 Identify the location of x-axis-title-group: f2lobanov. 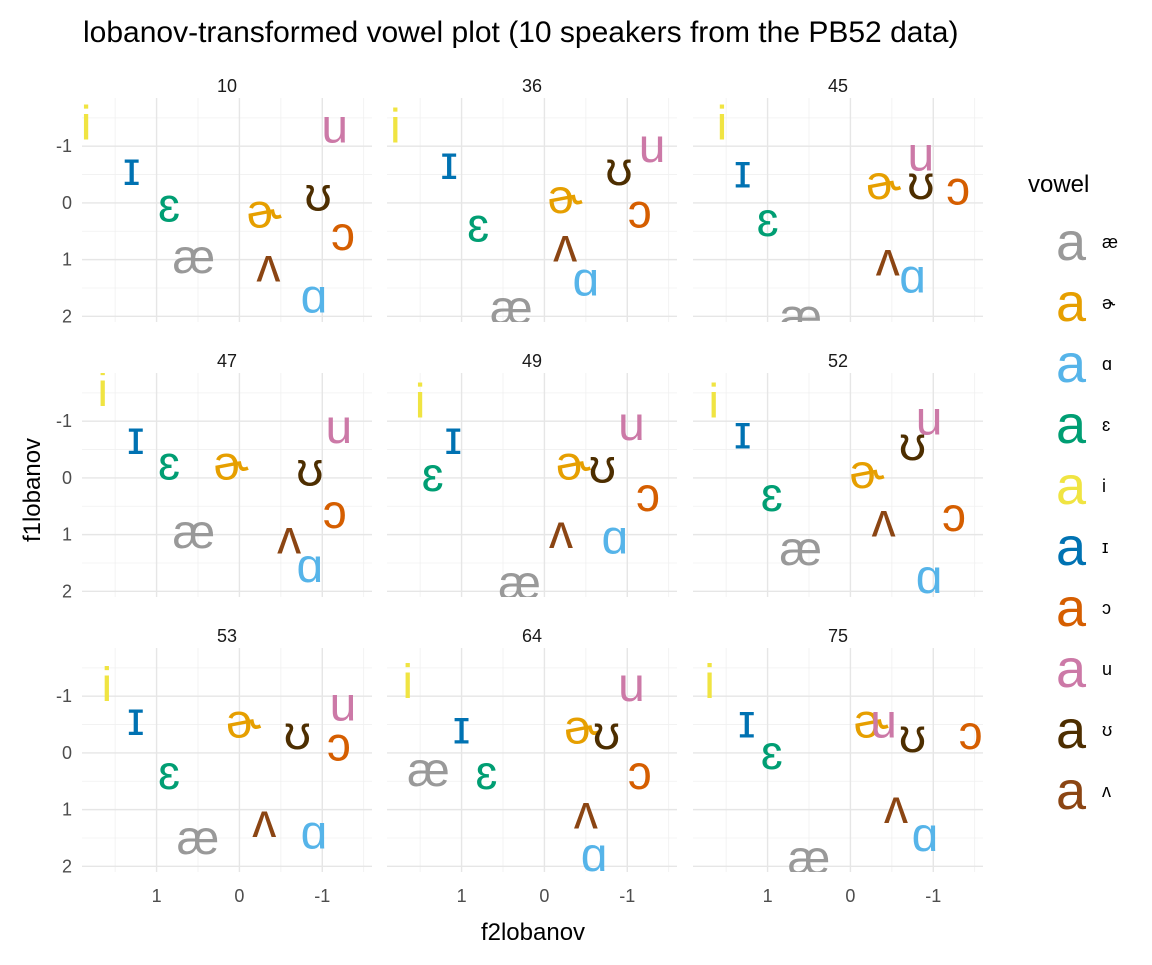
(533, 932).